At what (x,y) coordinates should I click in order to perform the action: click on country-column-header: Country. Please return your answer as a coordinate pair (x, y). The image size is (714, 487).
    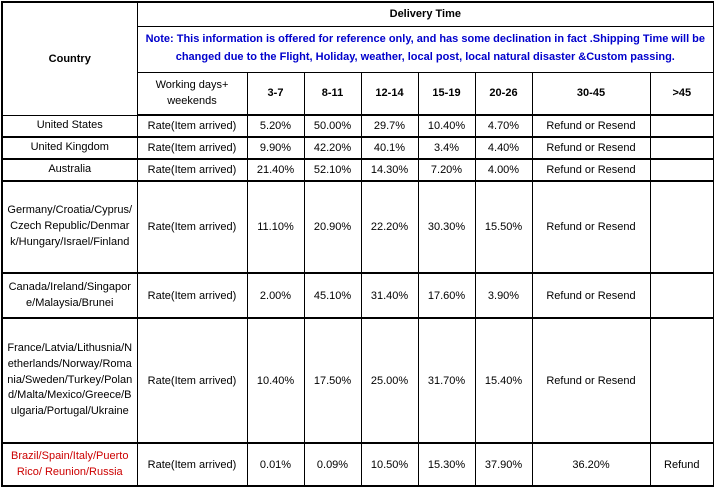
    Looking at the image, I should click on (69, 58).